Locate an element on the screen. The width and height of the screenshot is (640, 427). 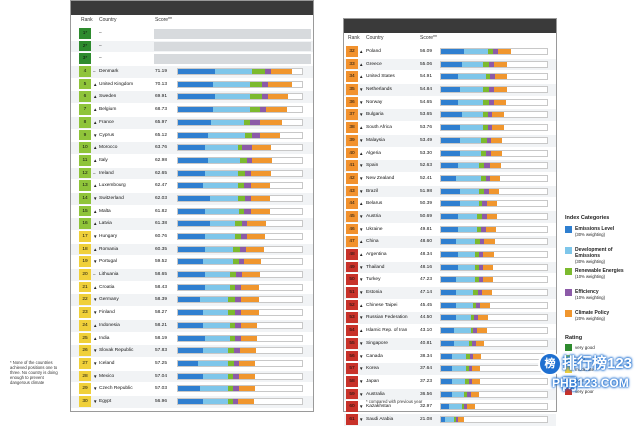
rank-cell: 43 is located at coordinates (352, 191).